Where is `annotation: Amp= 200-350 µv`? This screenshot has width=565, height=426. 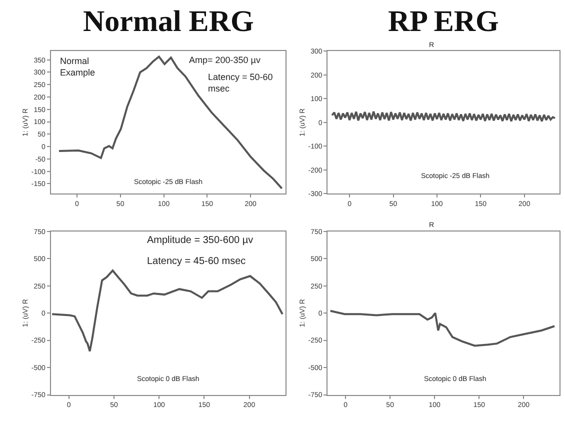
annotation: Amp= 200-350 µv is located at coordinates (225, 60).